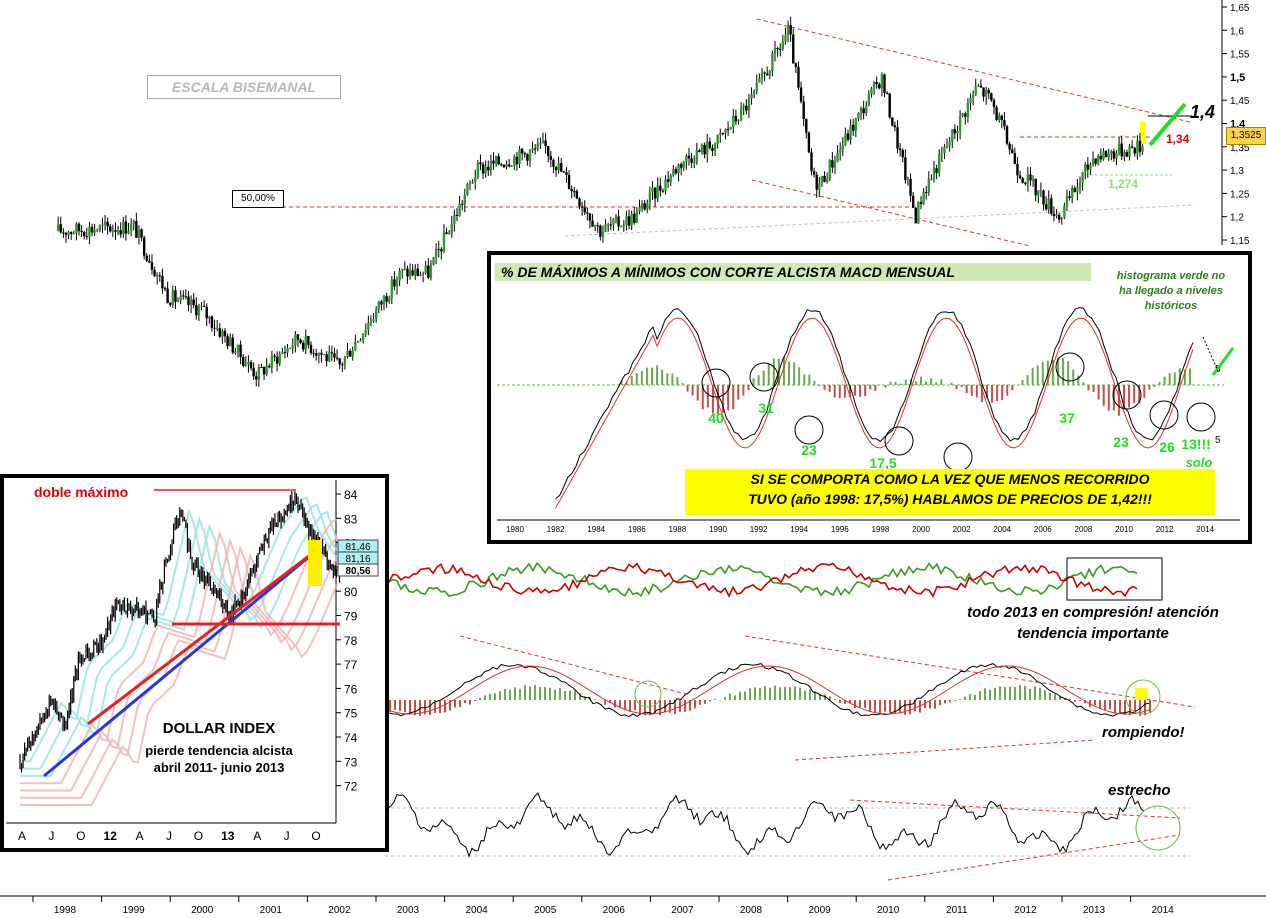  Describe the element at coordinates (1165, 529) in the screenshot. I see `inset-year-label: 2012` at that location.